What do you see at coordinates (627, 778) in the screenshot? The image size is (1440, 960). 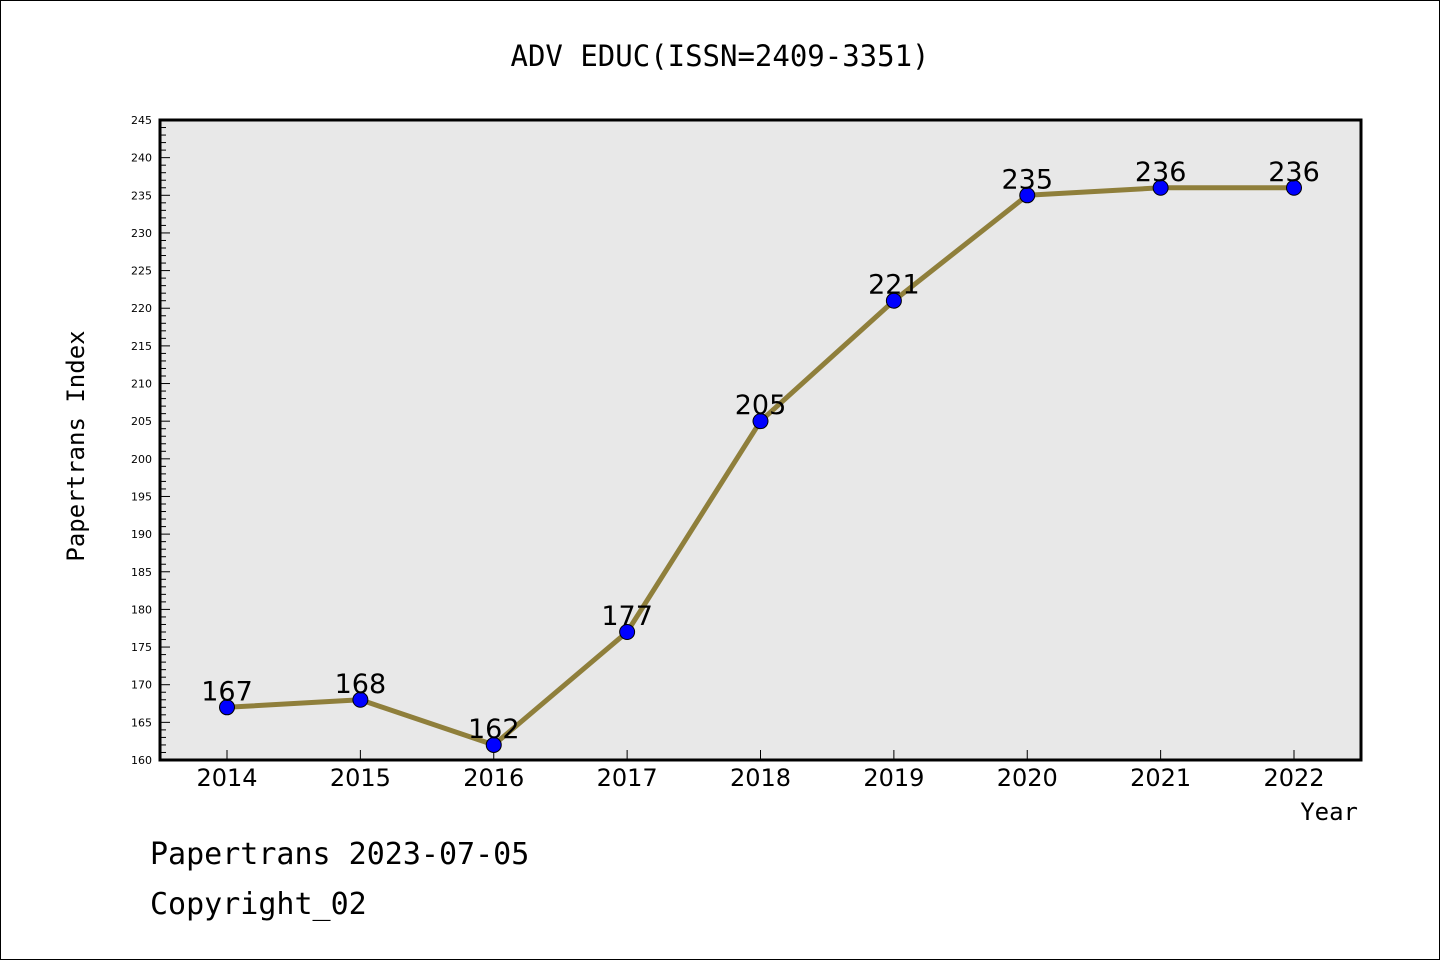 I see `x-tick-label: 2017` at bounding box center [627, 778].